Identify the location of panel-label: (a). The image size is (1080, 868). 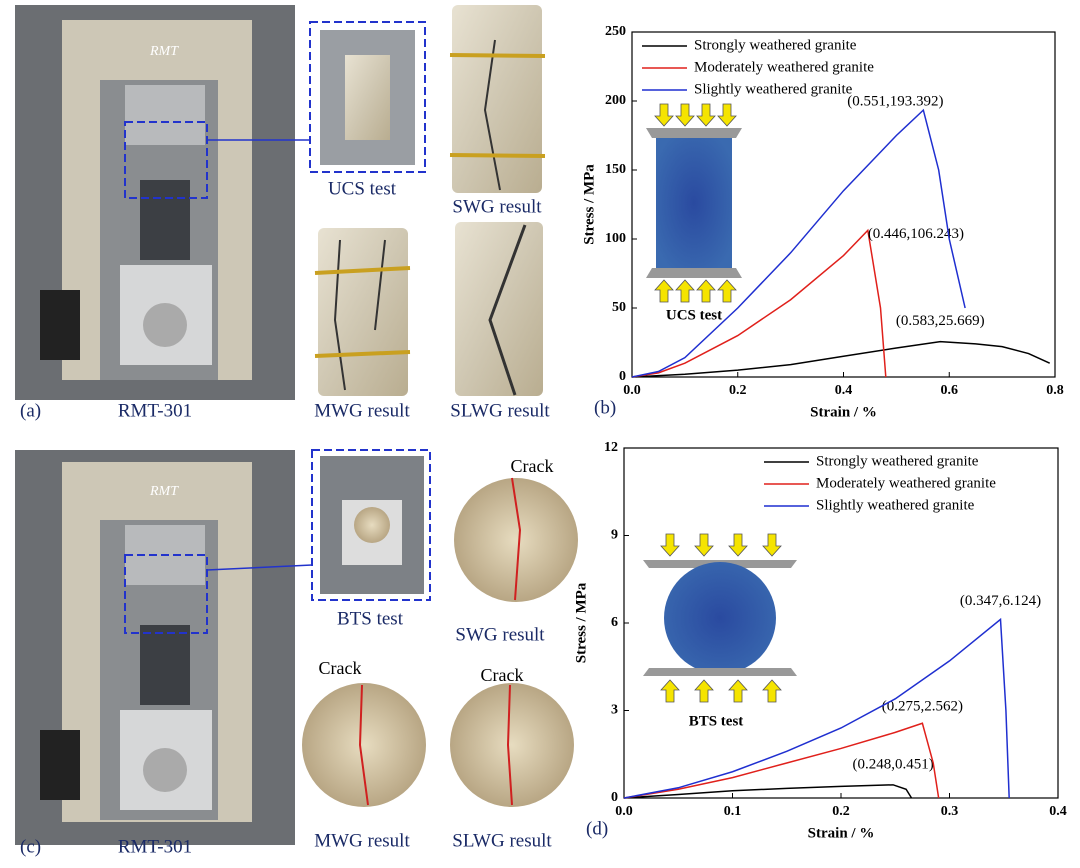
(30, 410).